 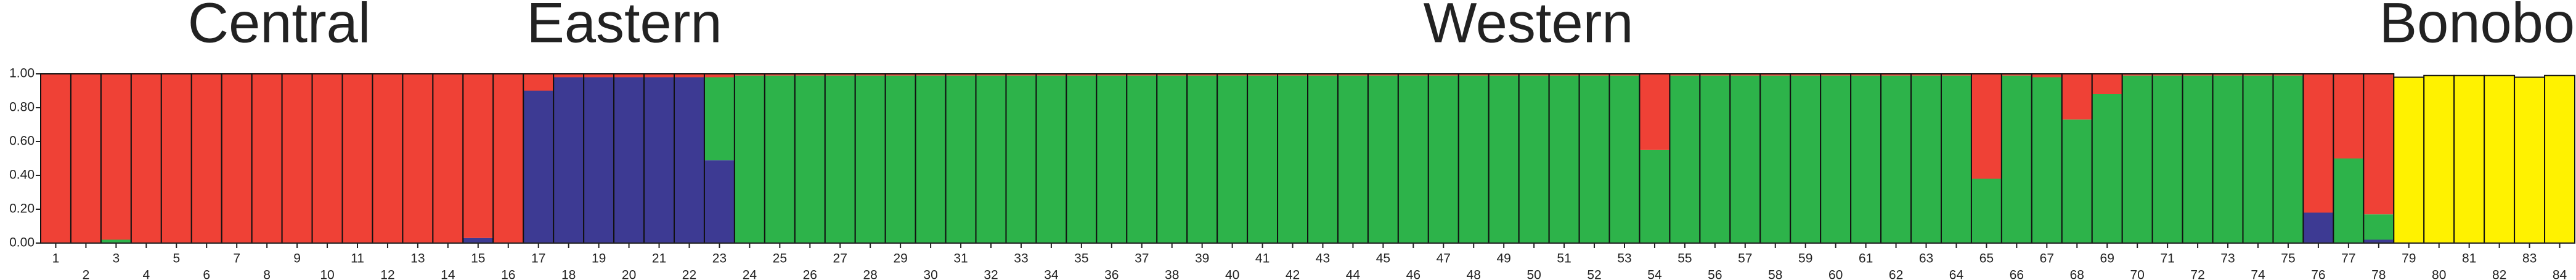 I want to click on x-tick-label: 33, so click(x=1021, y=259).